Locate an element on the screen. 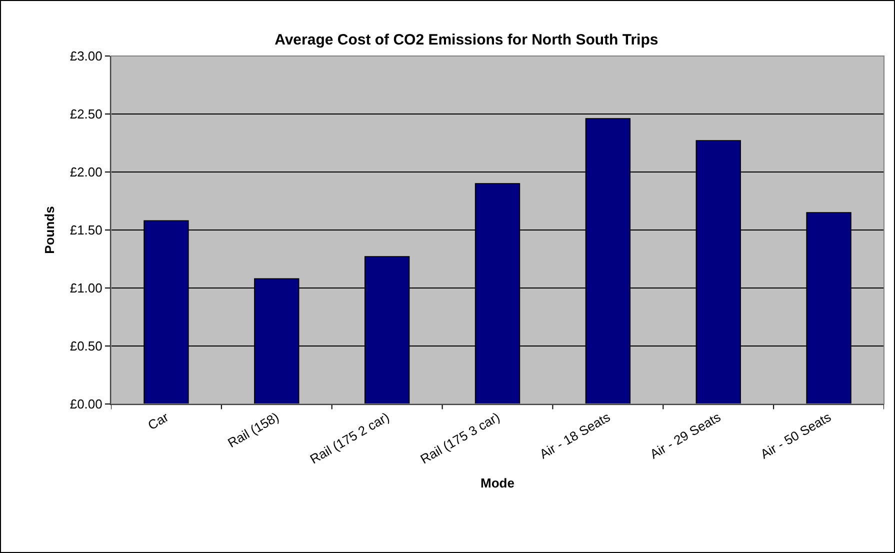  y-tick-label: £1.50 is located at coordinates (86, 230).